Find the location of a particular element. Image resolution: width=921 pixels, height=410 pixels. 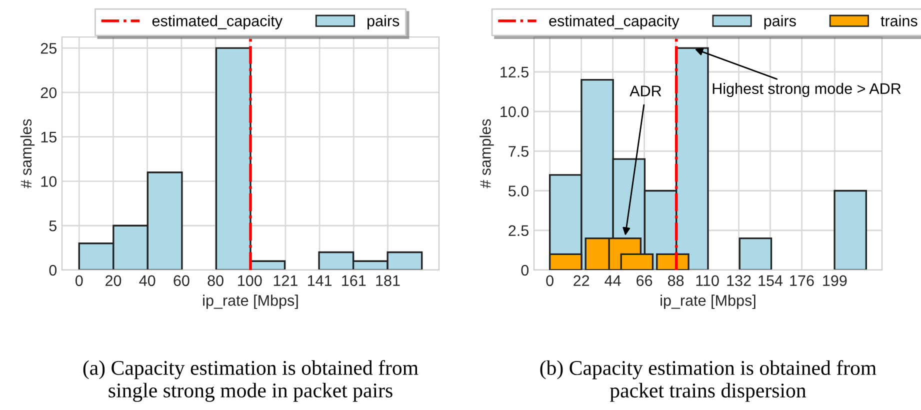

x-tick-label: 100 is located at coordinates (250, 280).